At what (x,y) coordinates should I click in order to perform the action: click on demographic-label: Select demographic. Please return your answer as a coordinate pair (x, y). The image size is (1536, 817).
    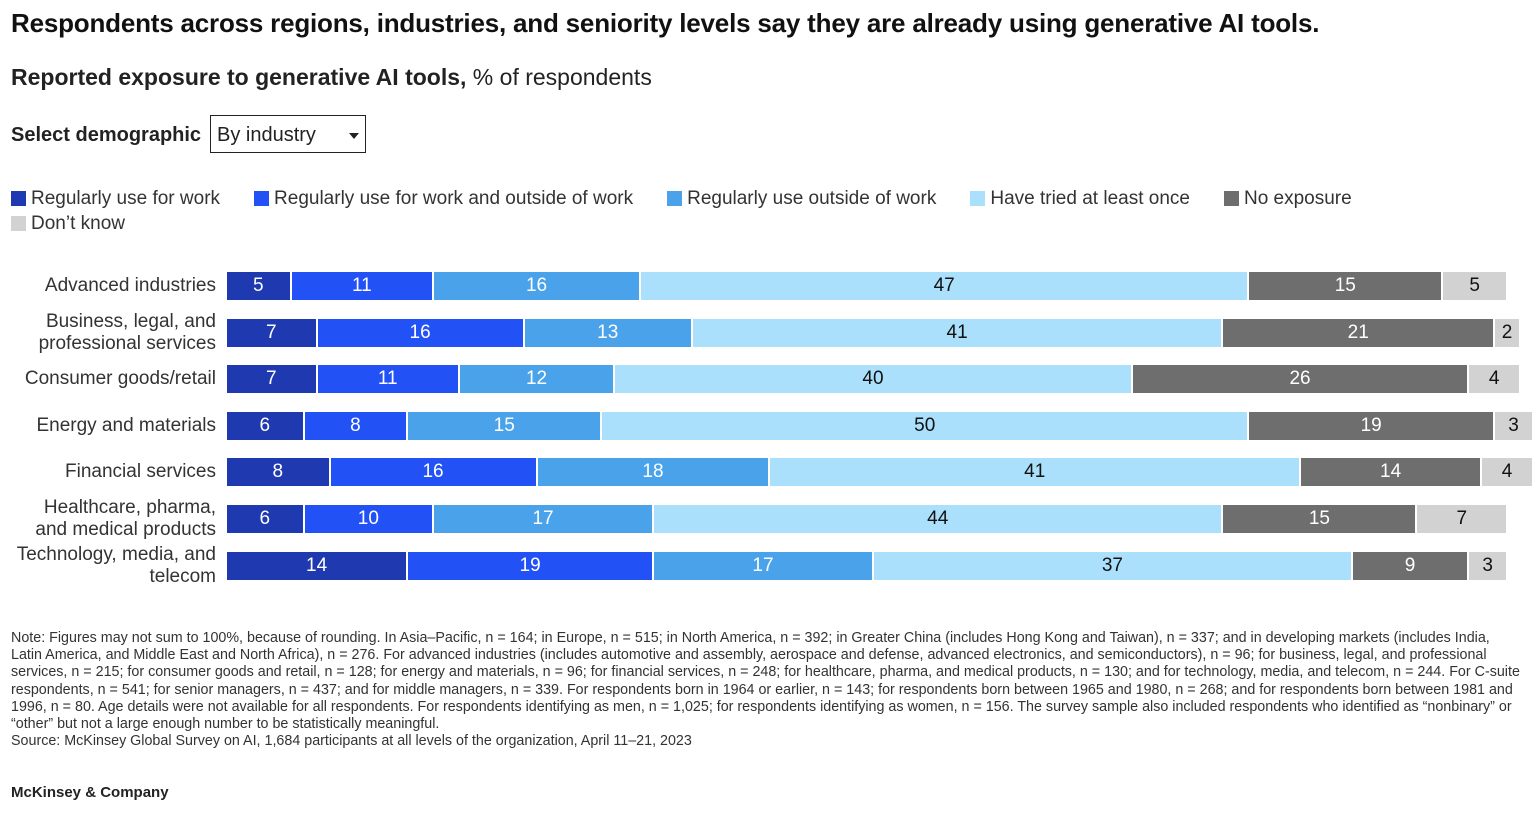
    Looking at the image, I should click on (106, 135).